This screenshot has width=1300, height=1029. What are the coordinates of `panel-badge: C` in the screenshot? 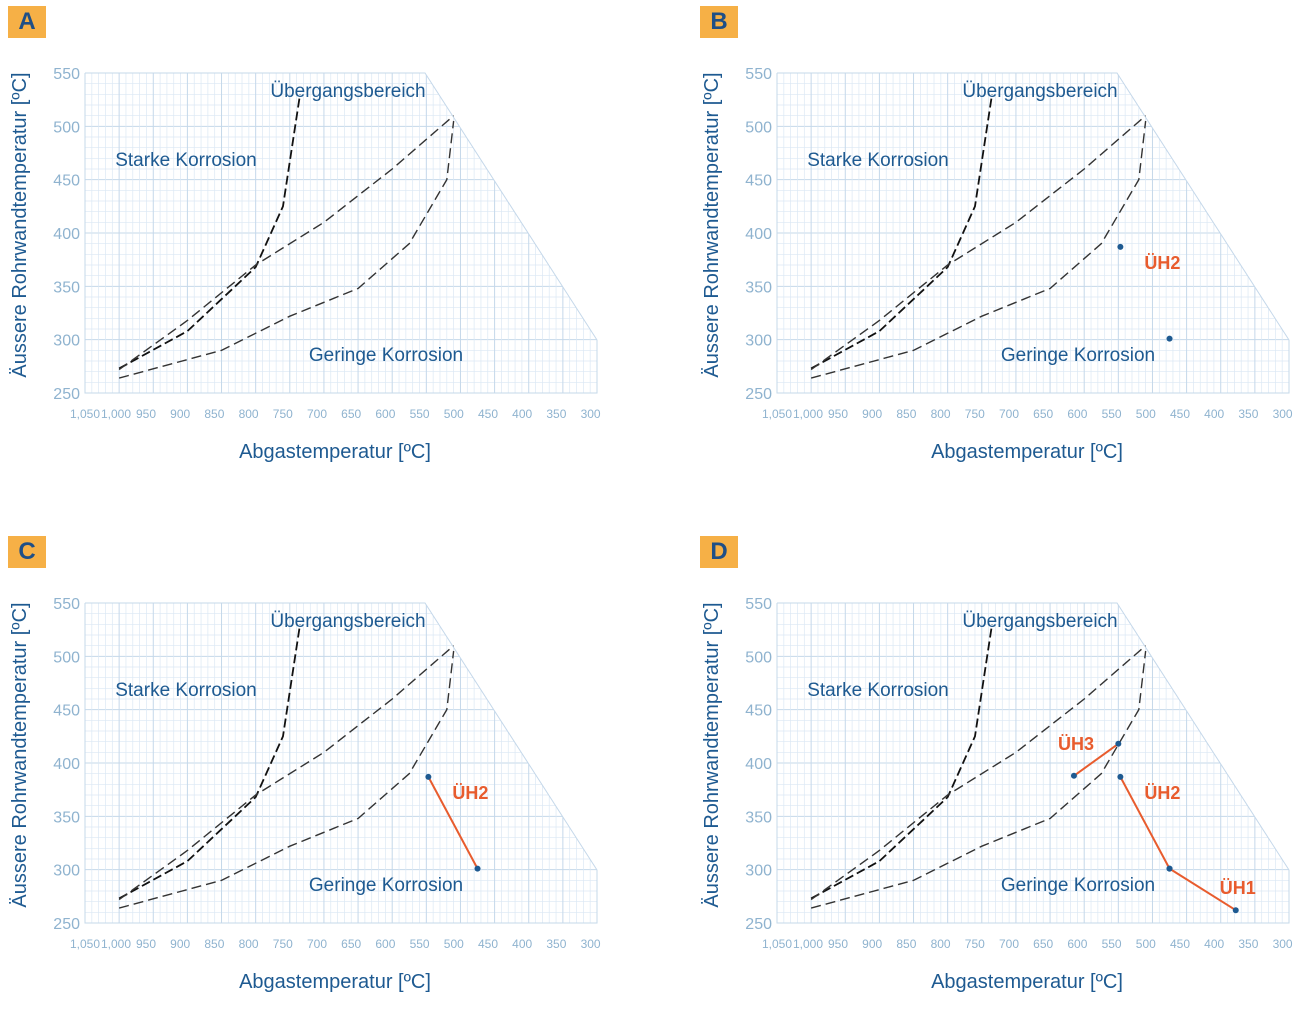 It's located at (27, 552).